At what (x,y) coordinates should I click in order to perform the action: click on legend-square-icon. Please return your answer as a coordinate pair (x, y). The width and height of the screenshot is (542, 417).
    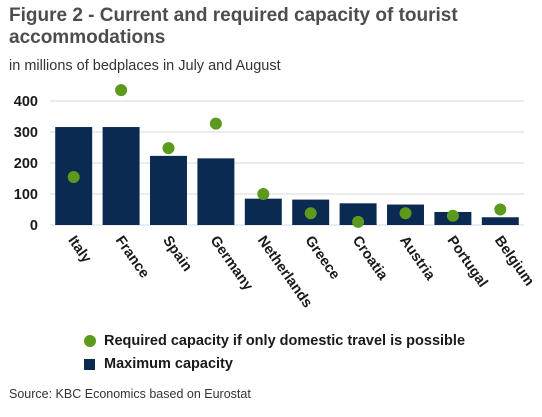
    Looking at the image, I should click on (89, 364).